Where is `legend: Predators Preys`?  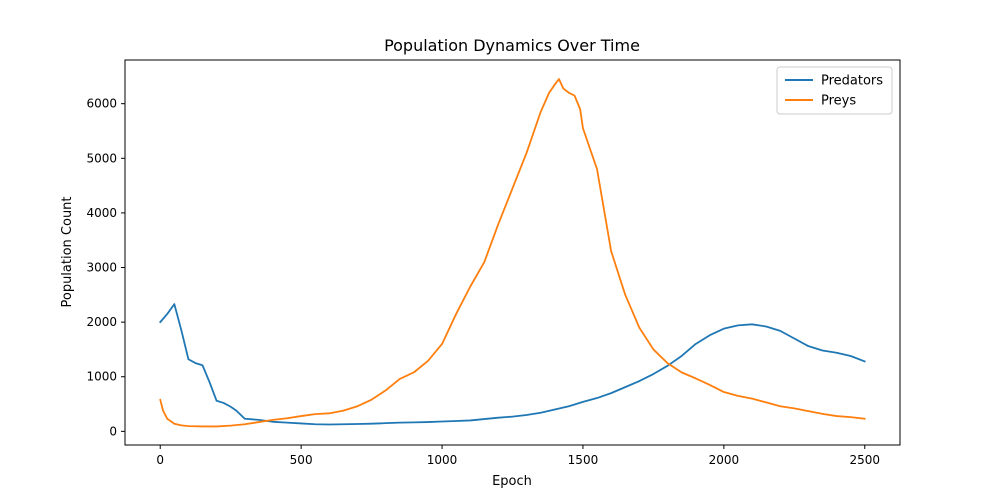 legend: Predators Preys is located at coordinates (834, 90).